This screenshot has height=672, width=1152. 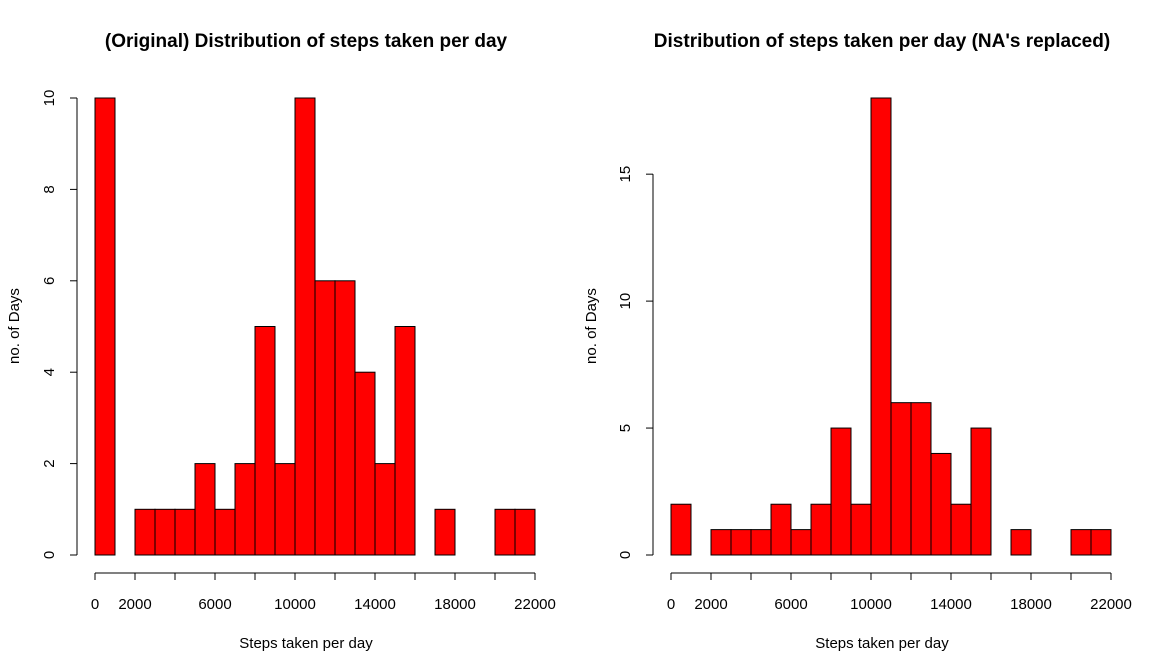 I want to click on y-axis: 0 2 4 6 8 10, so click(x=59, y=324).